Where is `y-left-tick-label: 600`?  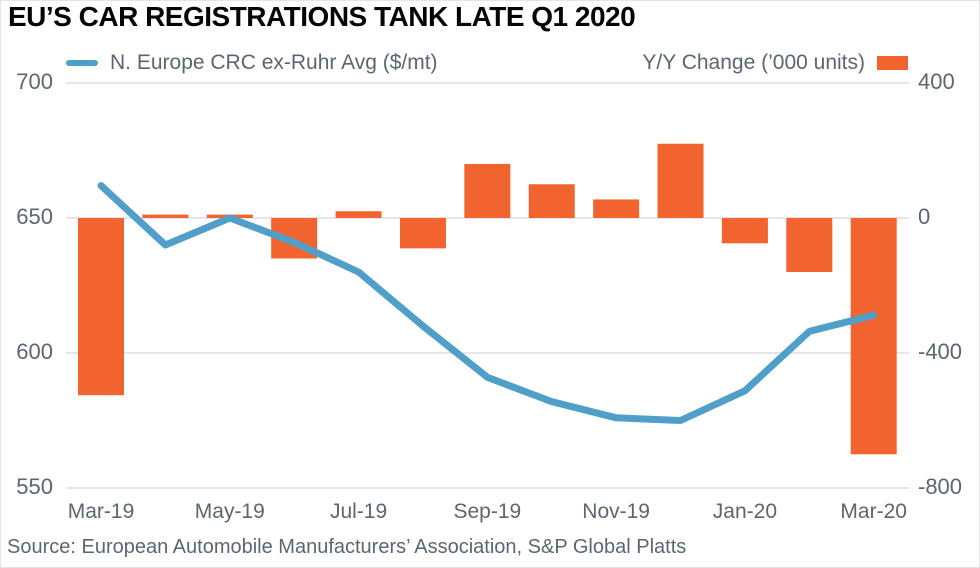 y-left-tick-label: 600 is located at coordinates (34, 351).